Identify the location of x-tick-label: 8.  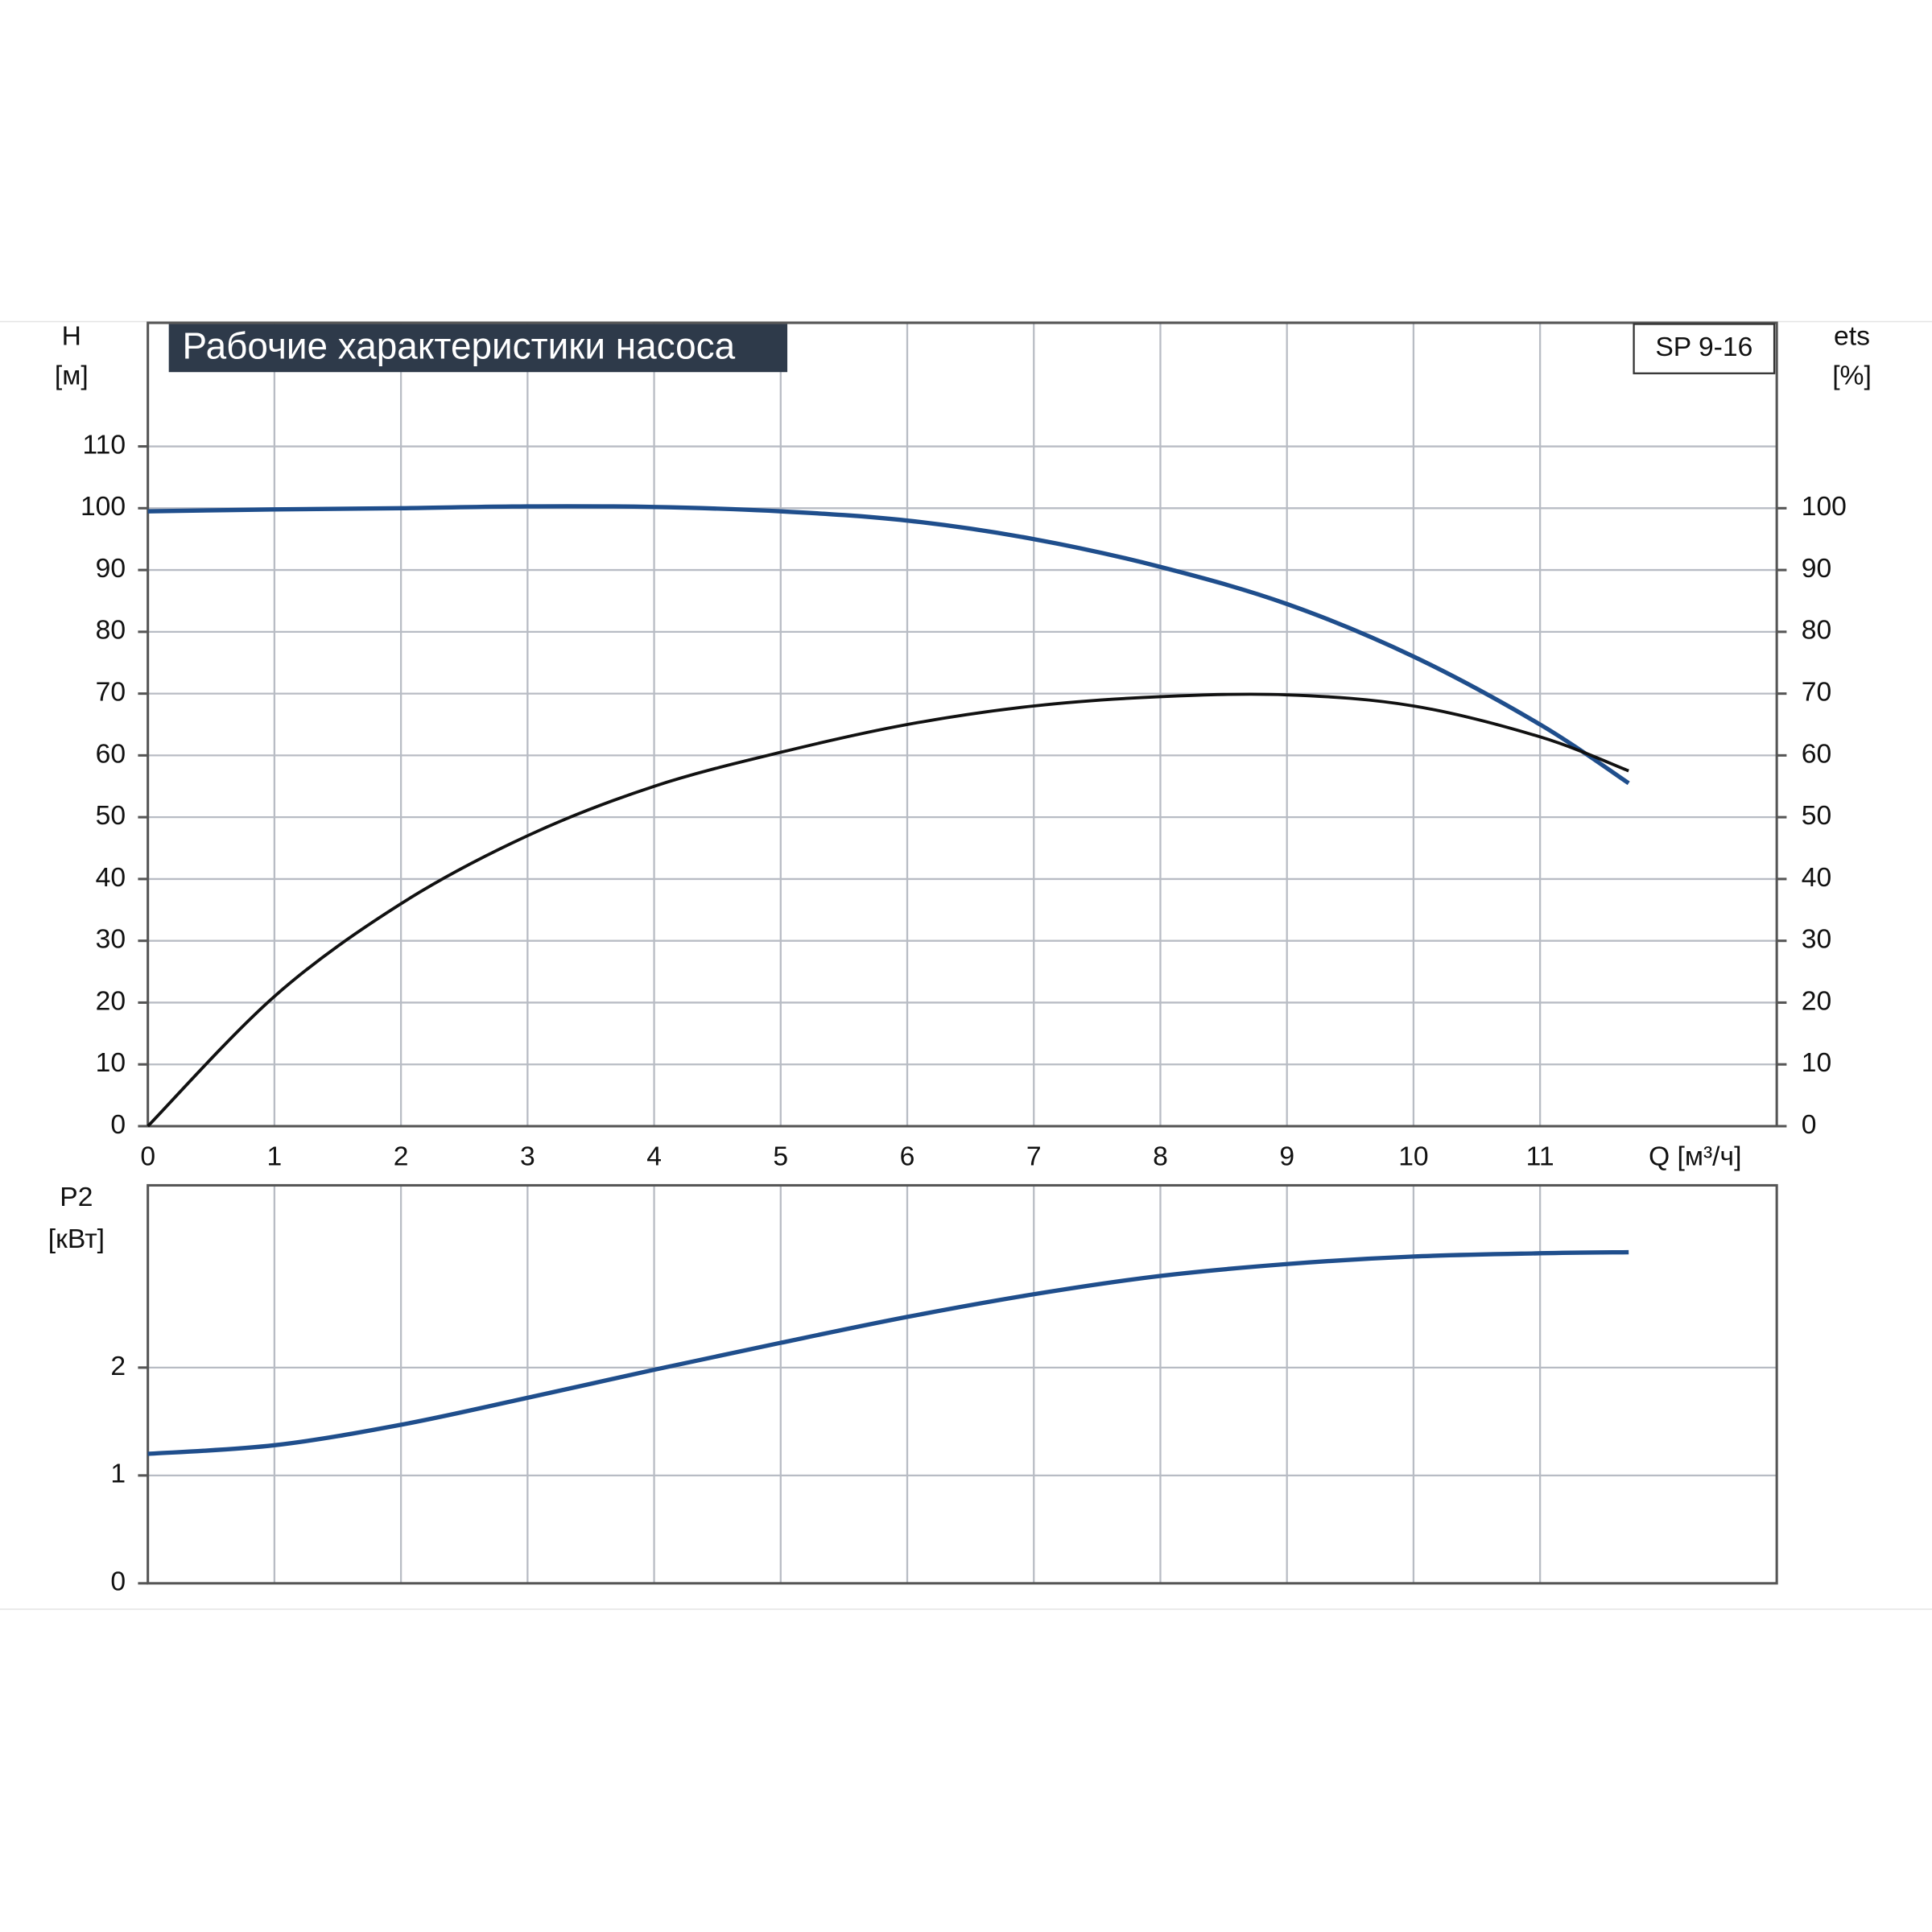
(1160, 1157).